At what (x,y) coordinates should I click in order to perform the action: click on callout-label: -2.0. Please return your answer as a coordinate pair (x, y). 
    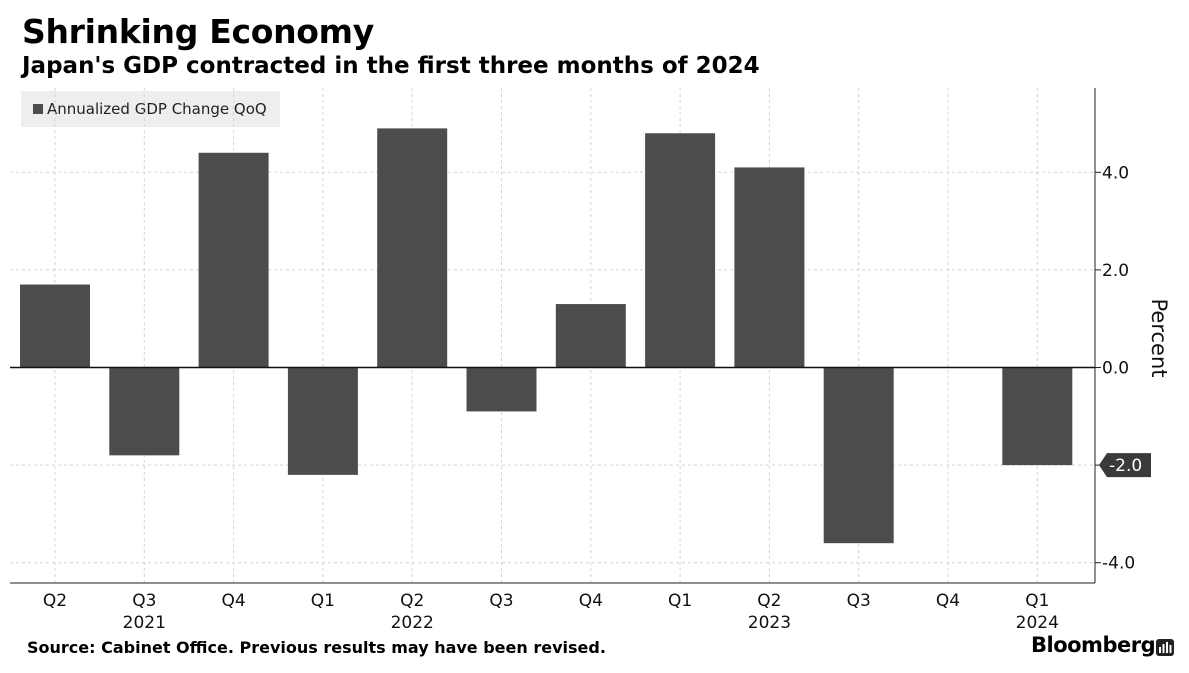
    Looking at the image, I should click on (1125, 466).